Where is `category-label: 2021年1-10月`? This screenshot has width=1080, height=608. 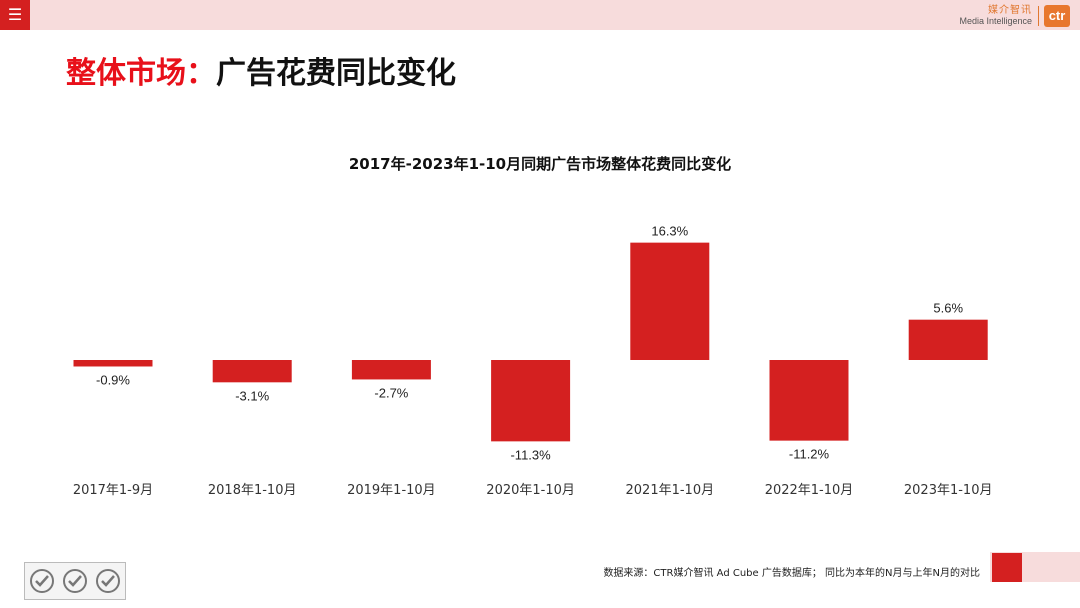 category-label: 2021年1-10月 is located at coordinates (670, 490).